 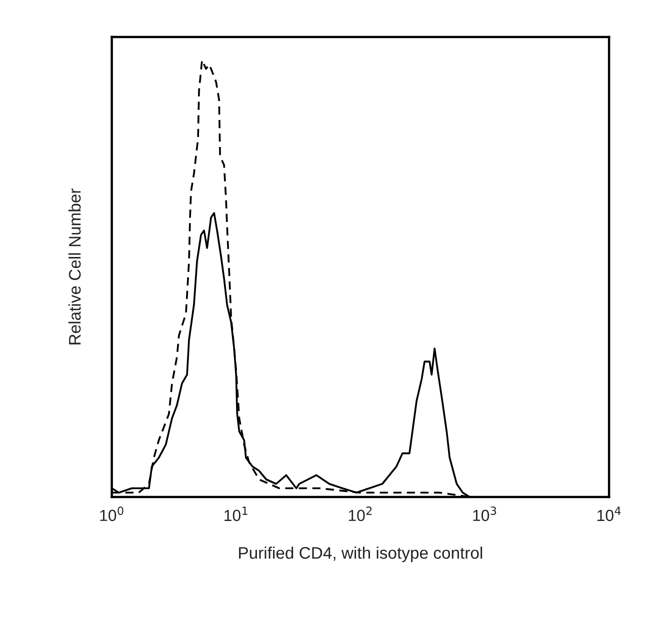 What do you see at coordinates (360, 554) in the screenshot?
I see `x-axis-title: Purified CD4, with isotype control` at bounding box center [360, 554].